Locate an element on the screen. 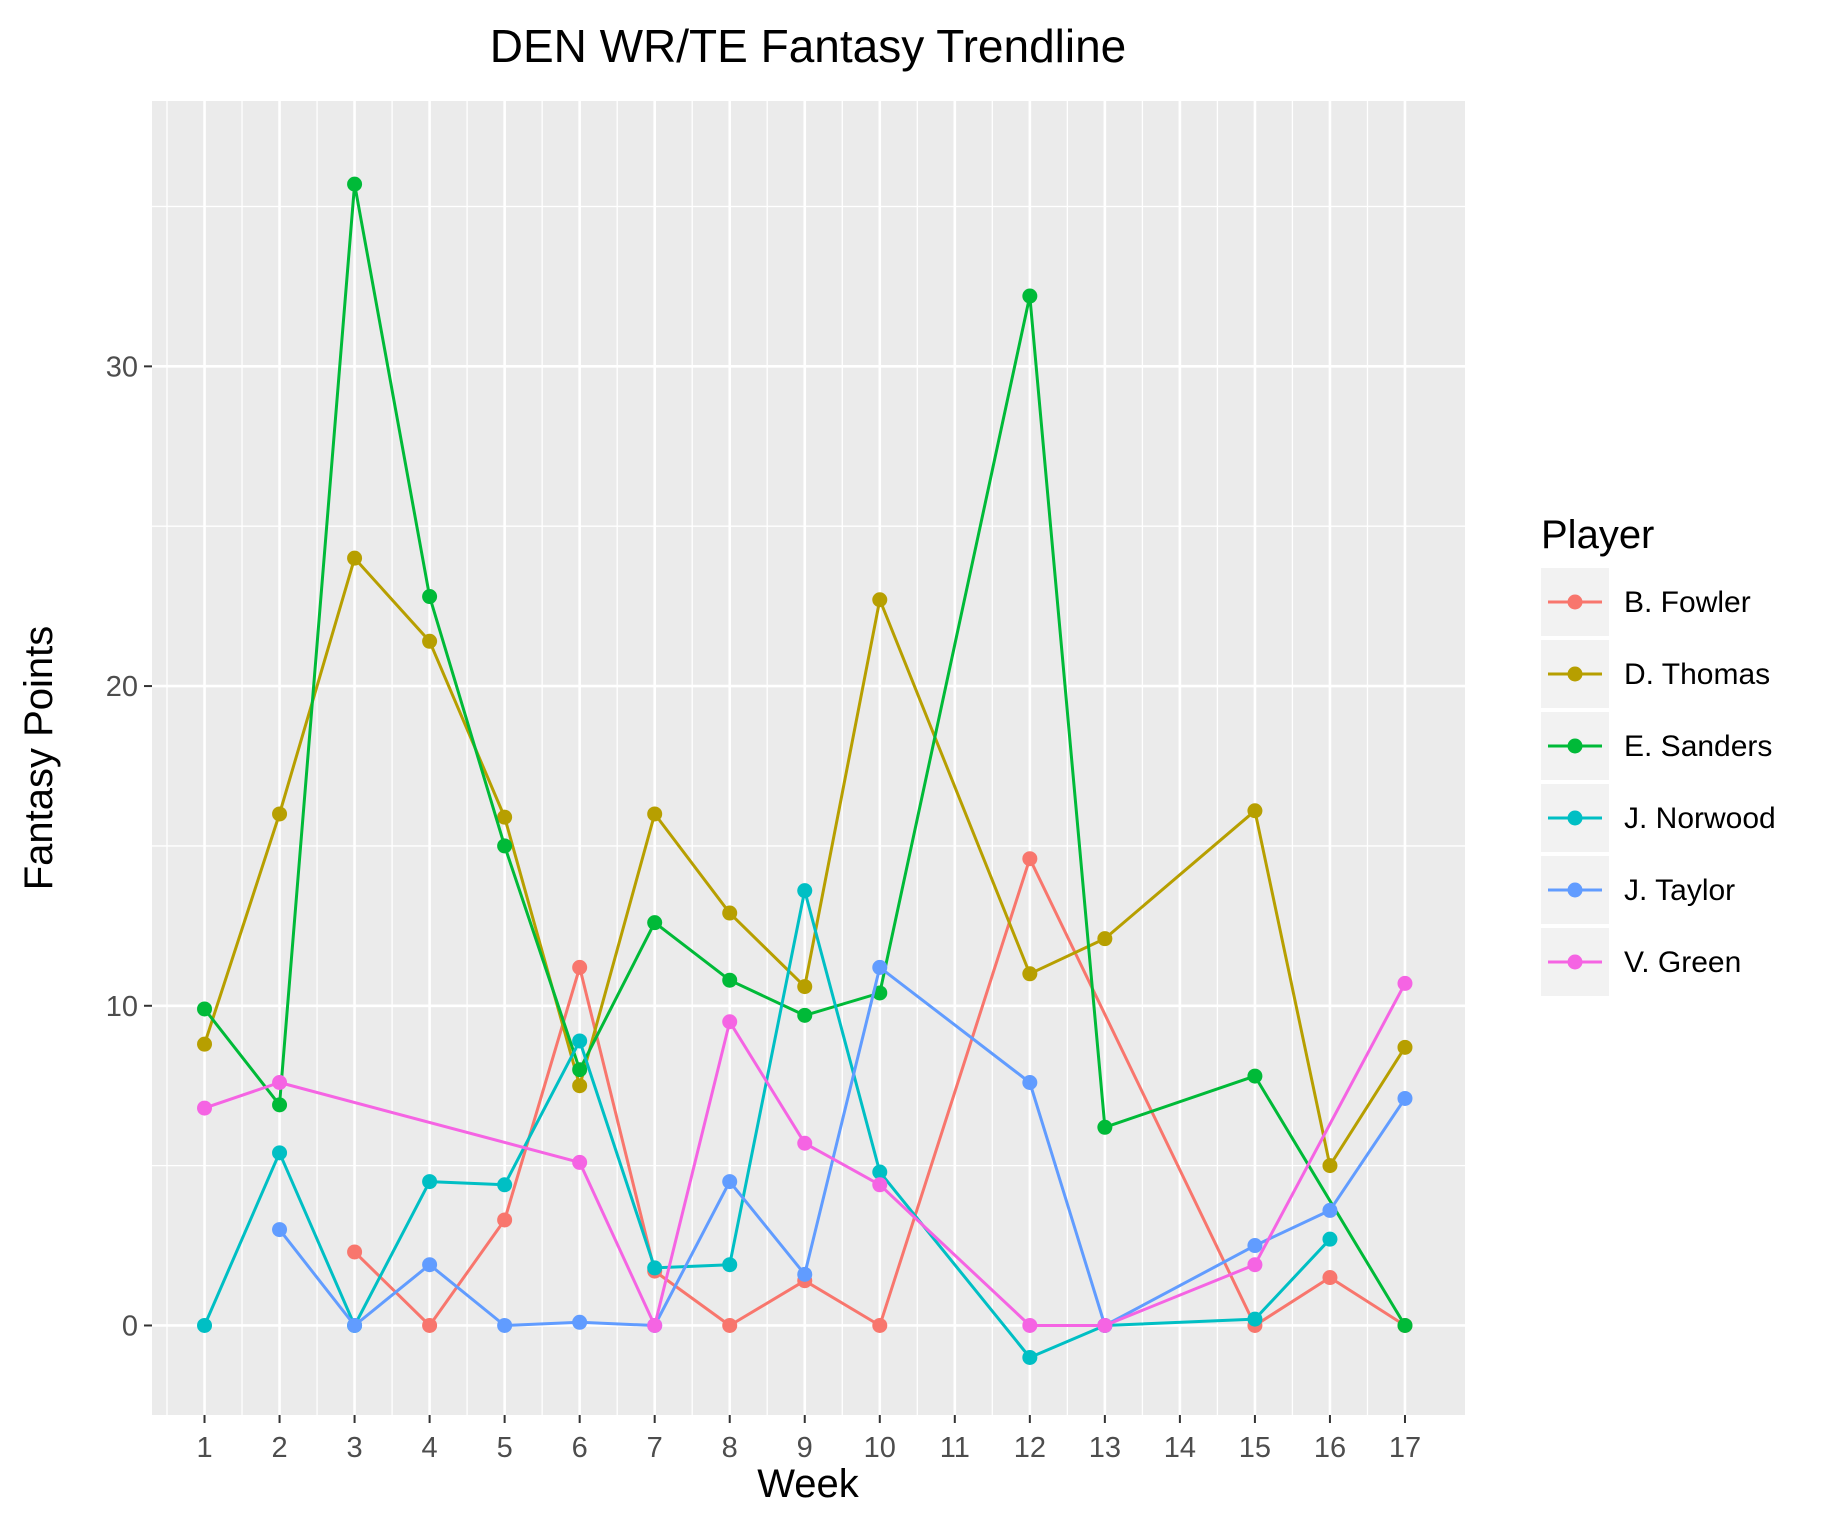  legend-item-v-green: V. Green is located at coordinates (1641, 962).